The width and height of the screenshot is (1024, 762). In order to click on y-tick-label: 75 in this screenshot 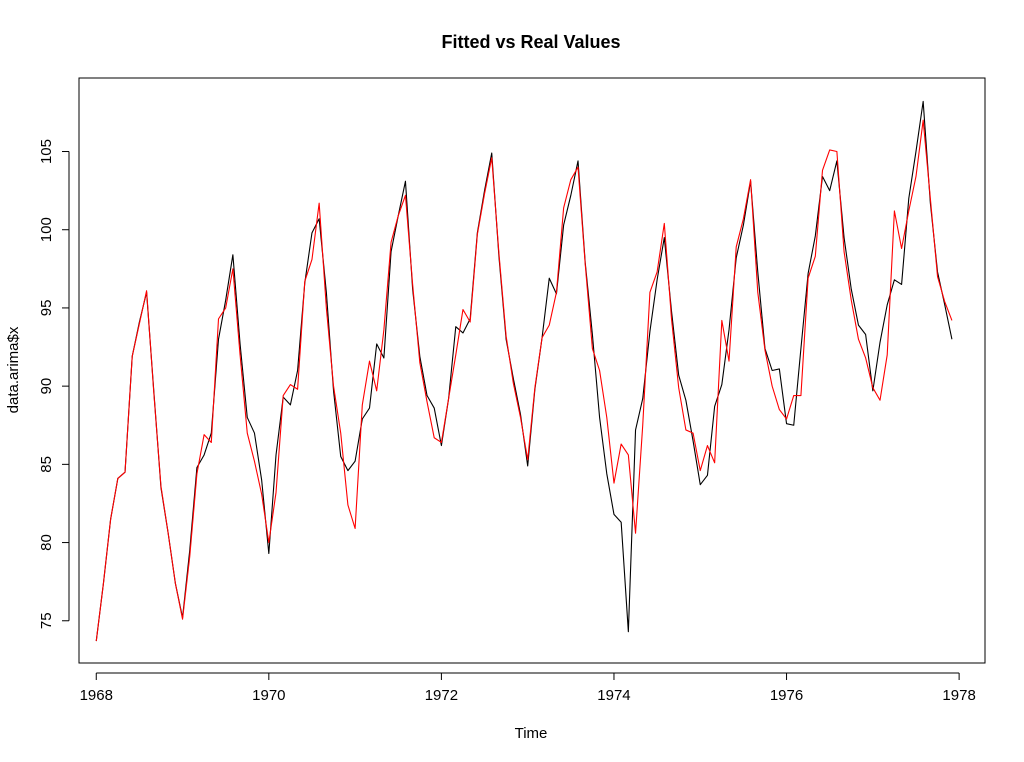, I will do `click(46, 620)`.